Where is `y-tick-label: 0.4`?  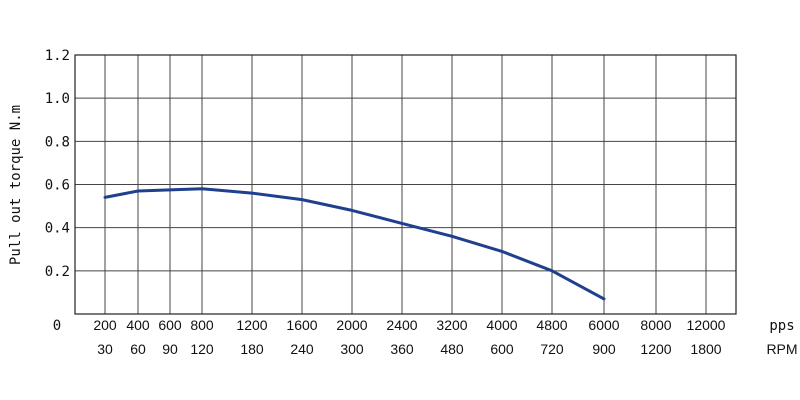 y-tick-label: 0.4 is located at coordinates (57, 229).